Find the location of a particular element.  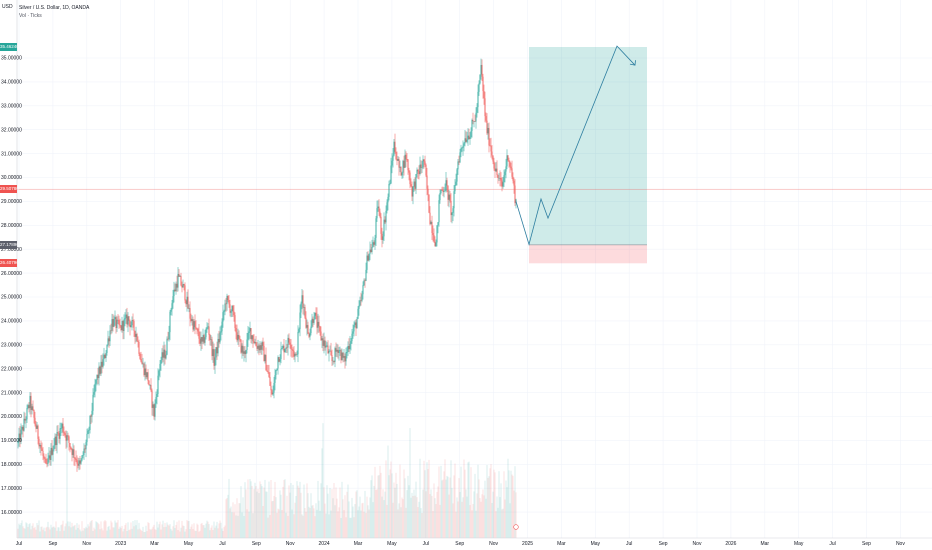

stop-zone is located at coordinates (588, 254).